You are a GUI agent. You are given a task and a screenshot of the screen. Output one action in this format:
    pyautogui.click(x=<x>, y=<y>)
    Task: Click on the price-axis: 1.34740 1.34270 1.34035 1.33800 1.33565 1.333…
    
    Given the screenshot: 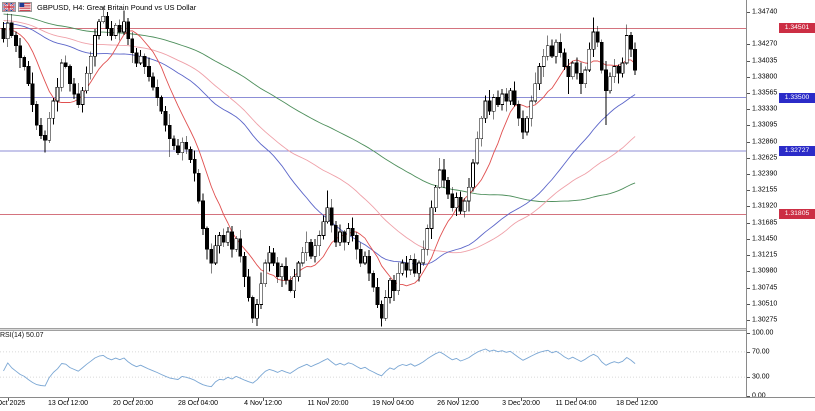 What is the action you would take?
    pyautogui.click(x=781, y=198)
    